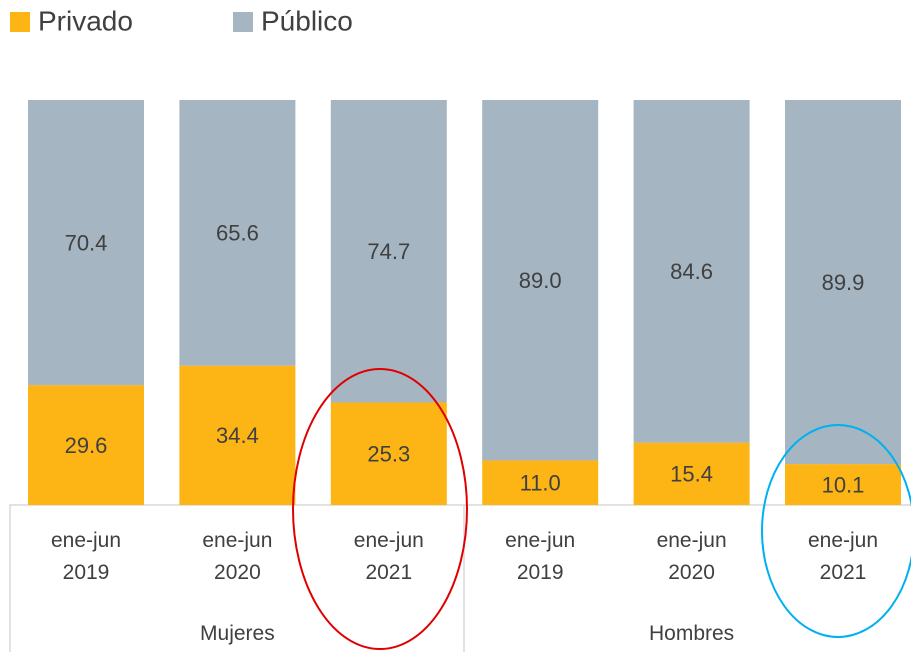 This screenshot has height=652, width=911. I want to click on data-label: 29.6, so click(86, 445).